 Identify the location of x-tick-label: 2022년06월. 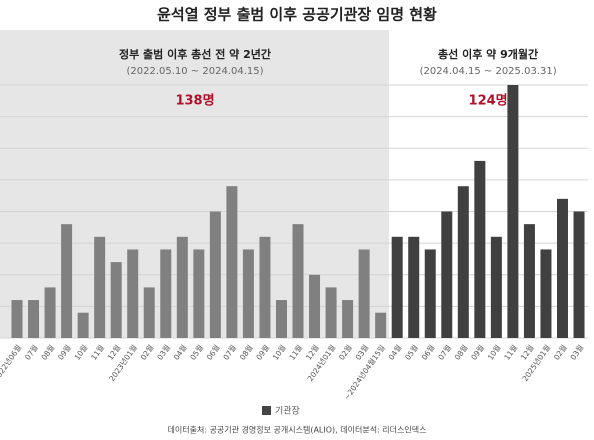
(11, 362).